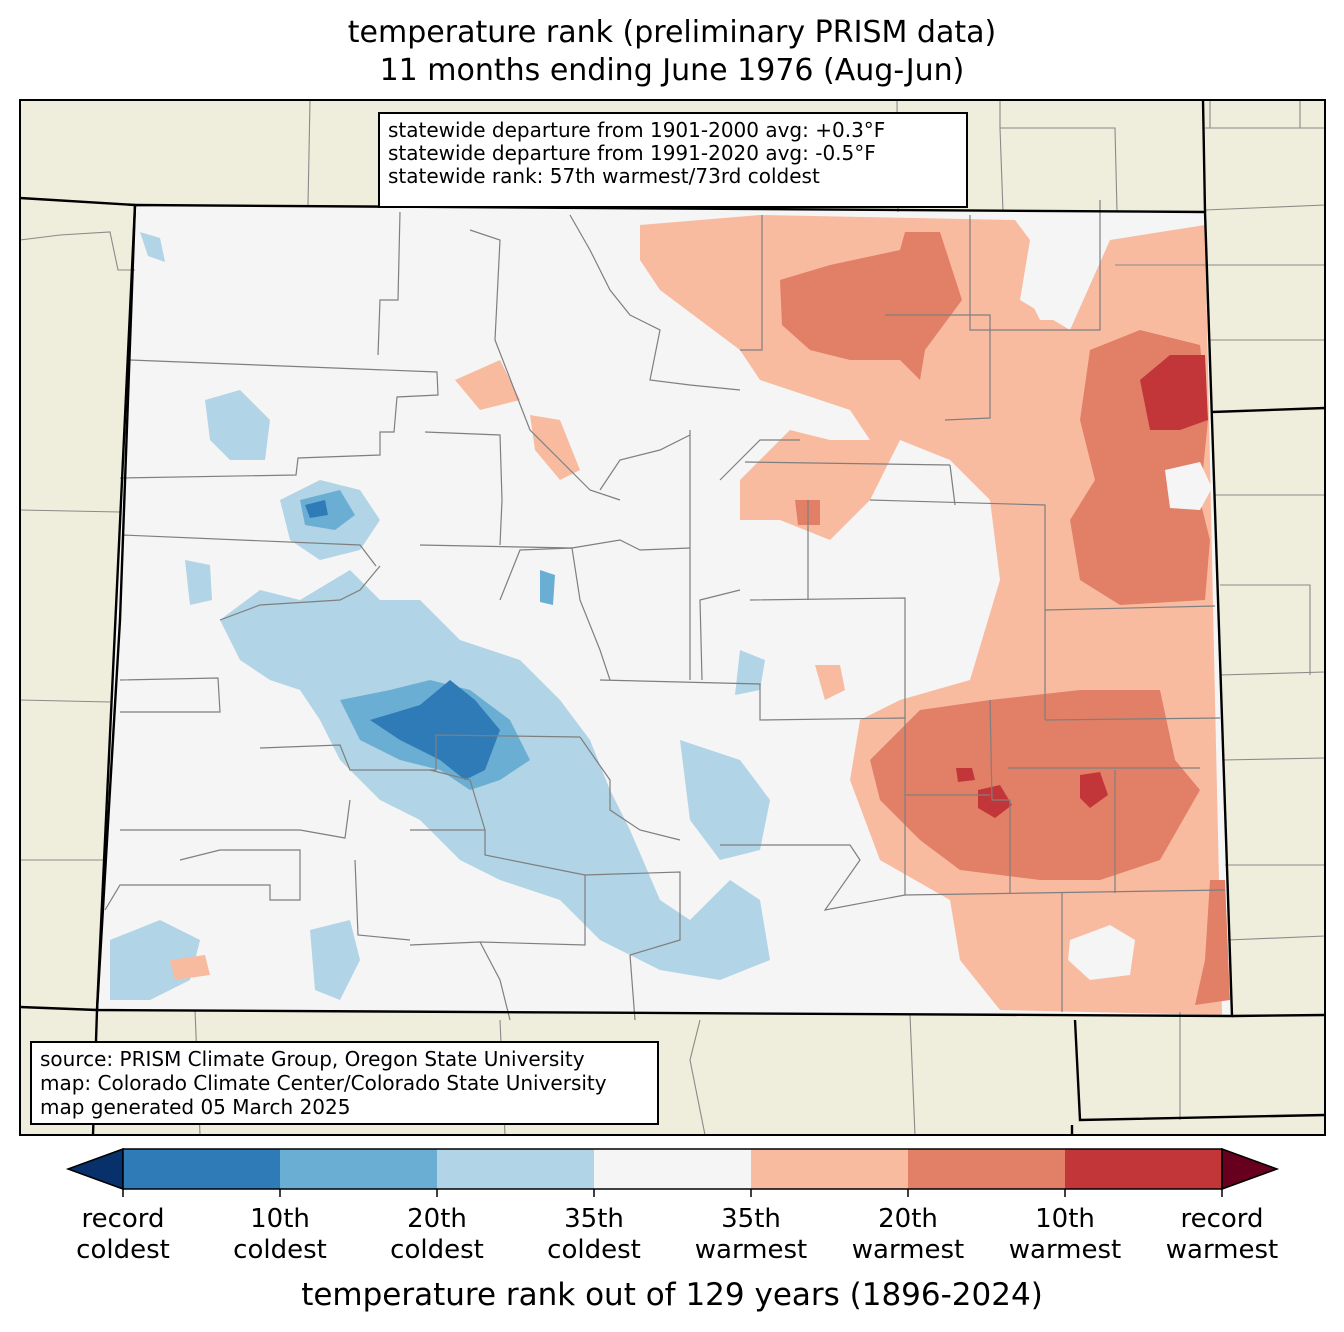 The image size is (1344, 1332). What do you see at coordinates (672, 70) in the screenshot?
I see `map-subtitle: 11 months ending June 1976 (Aug-Jun)` at bounding box center [672, 70].